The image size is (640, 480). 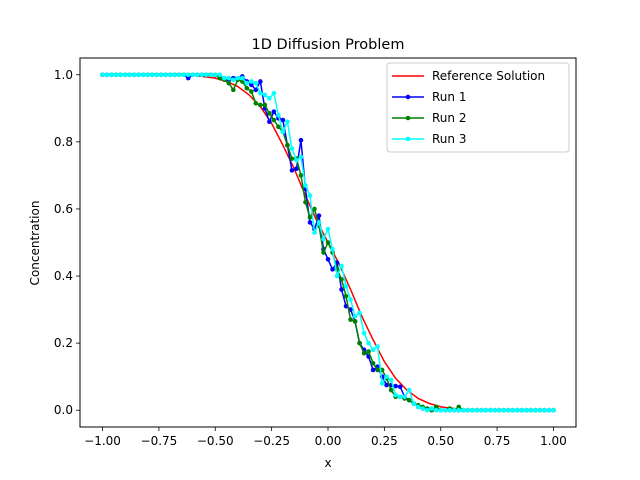 What do you see at coordinates (429, 118) in the screenshot?
I see `legend-item: Run 2` at bounding box center [429, 118].